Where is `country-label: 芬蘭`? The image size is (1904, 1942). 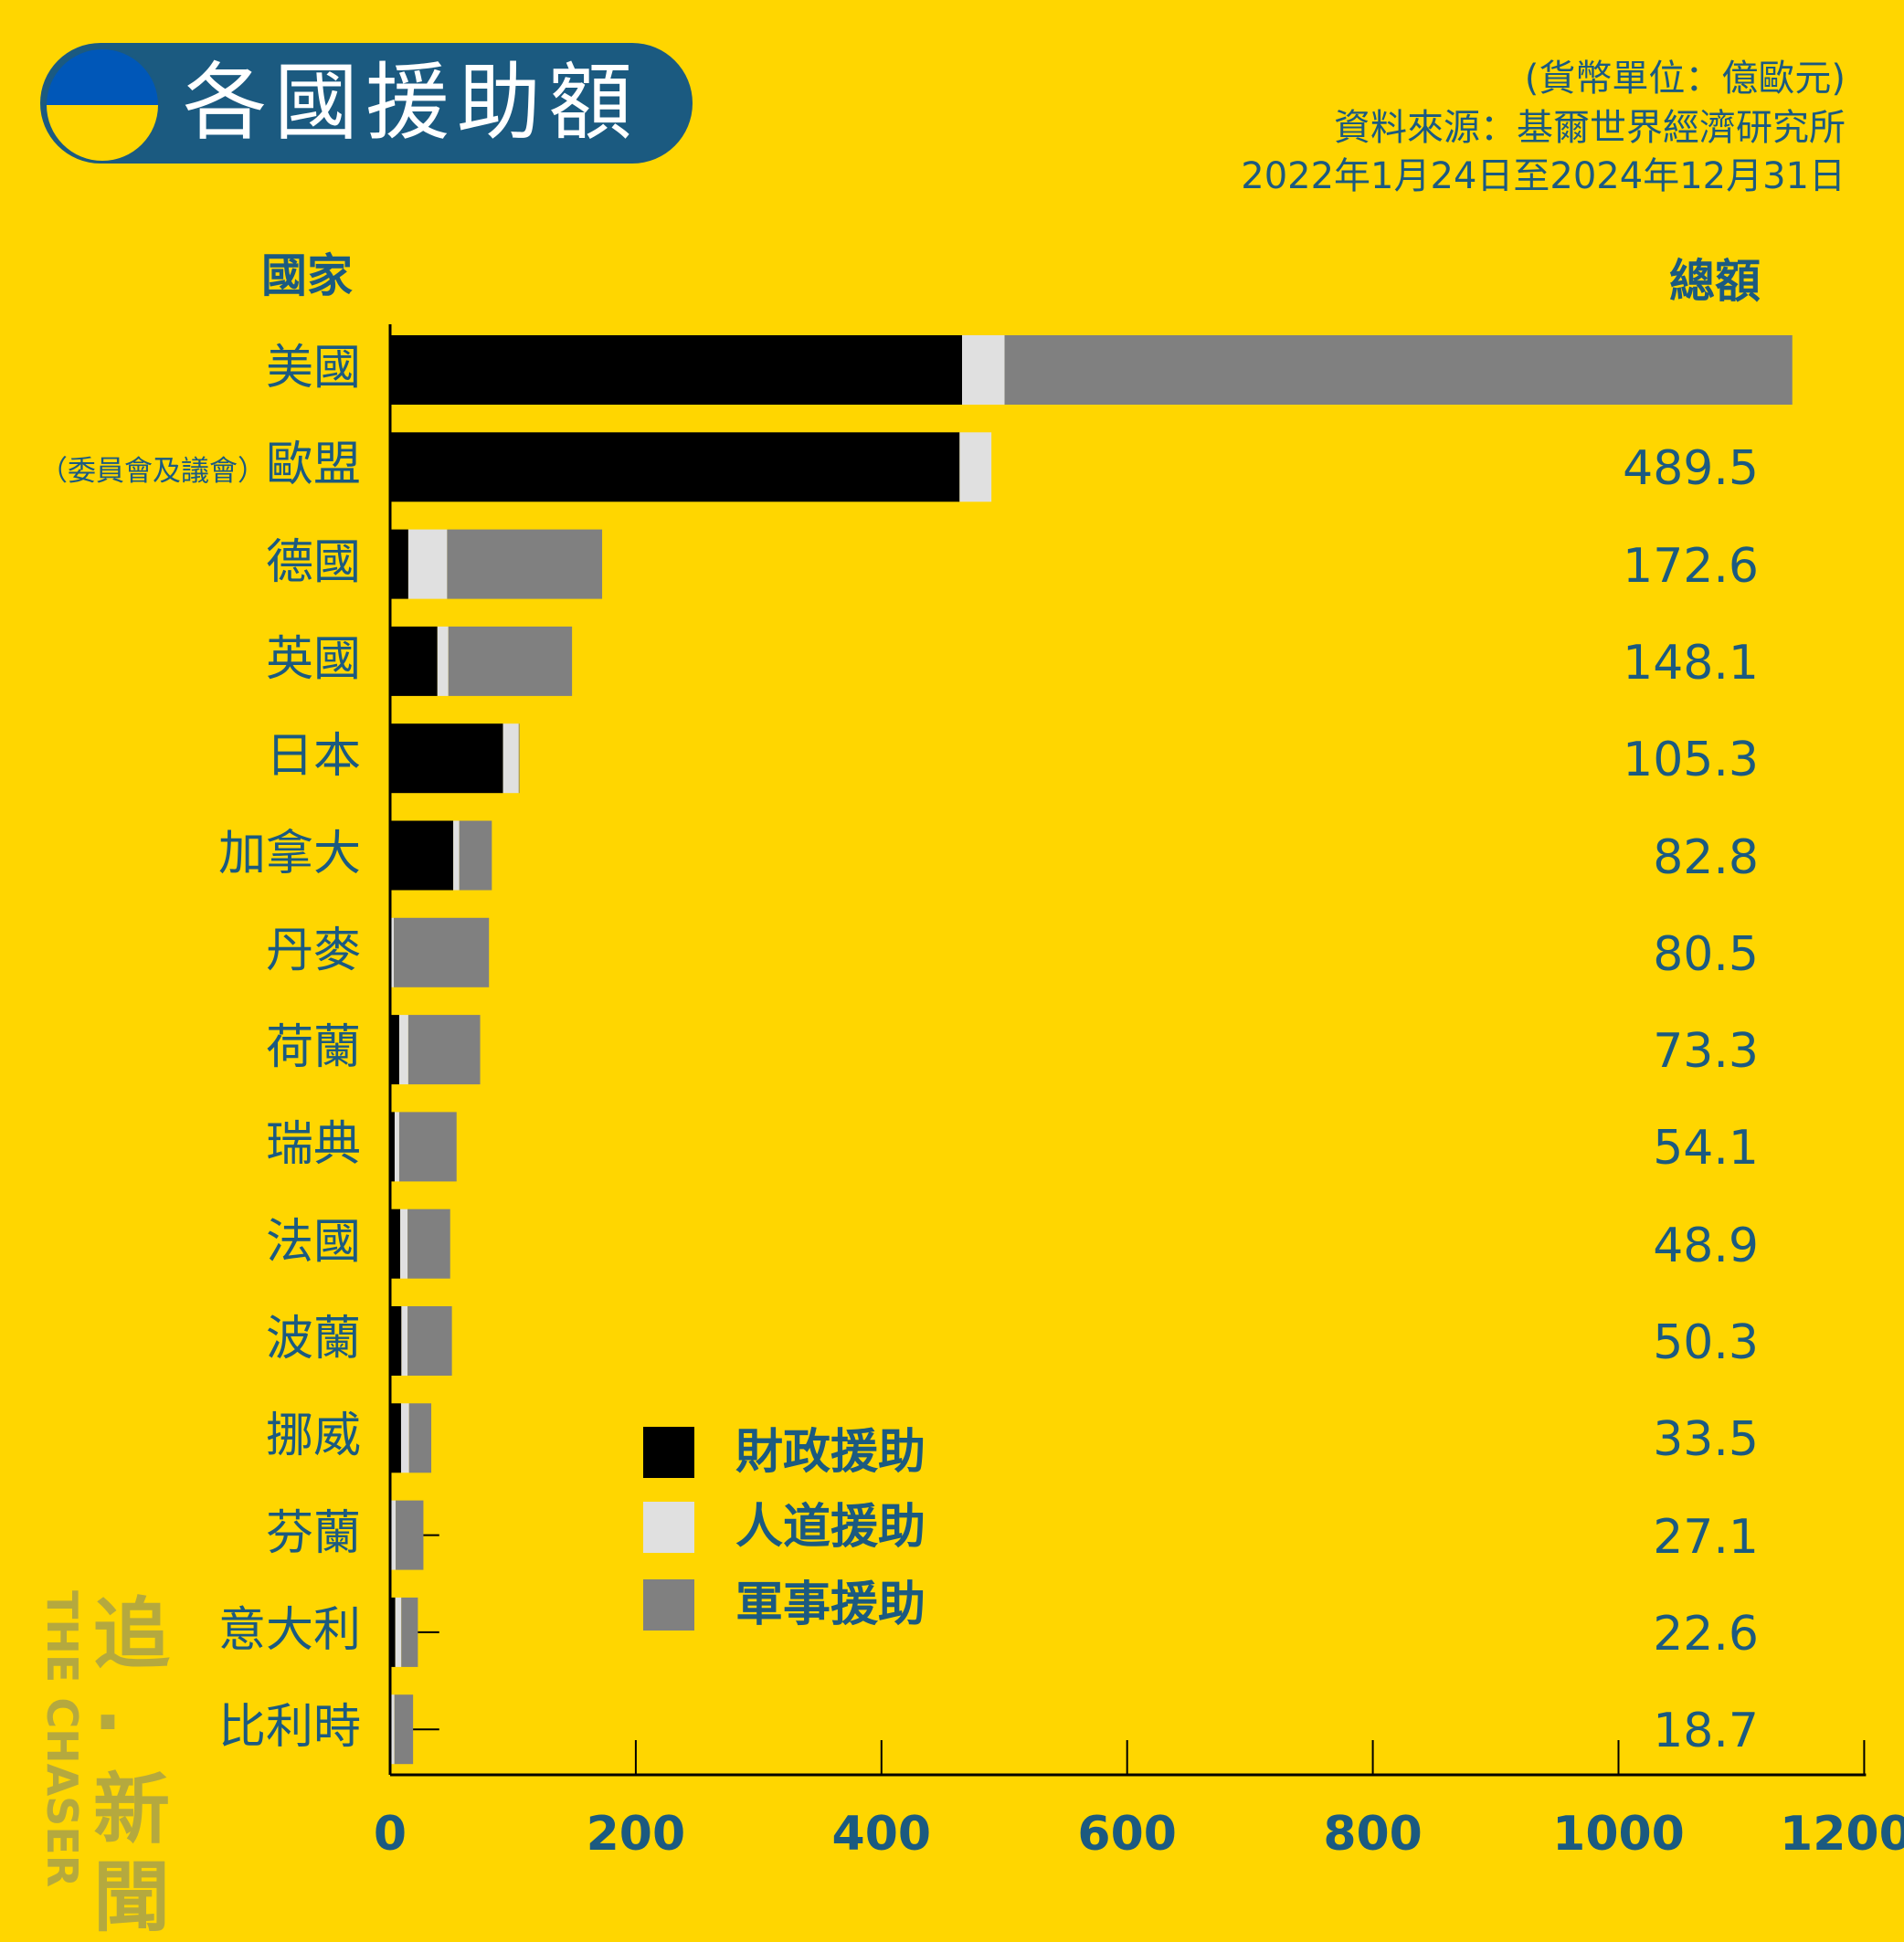
country-label: 芬蘭 is located at coordinates (314, 1533).